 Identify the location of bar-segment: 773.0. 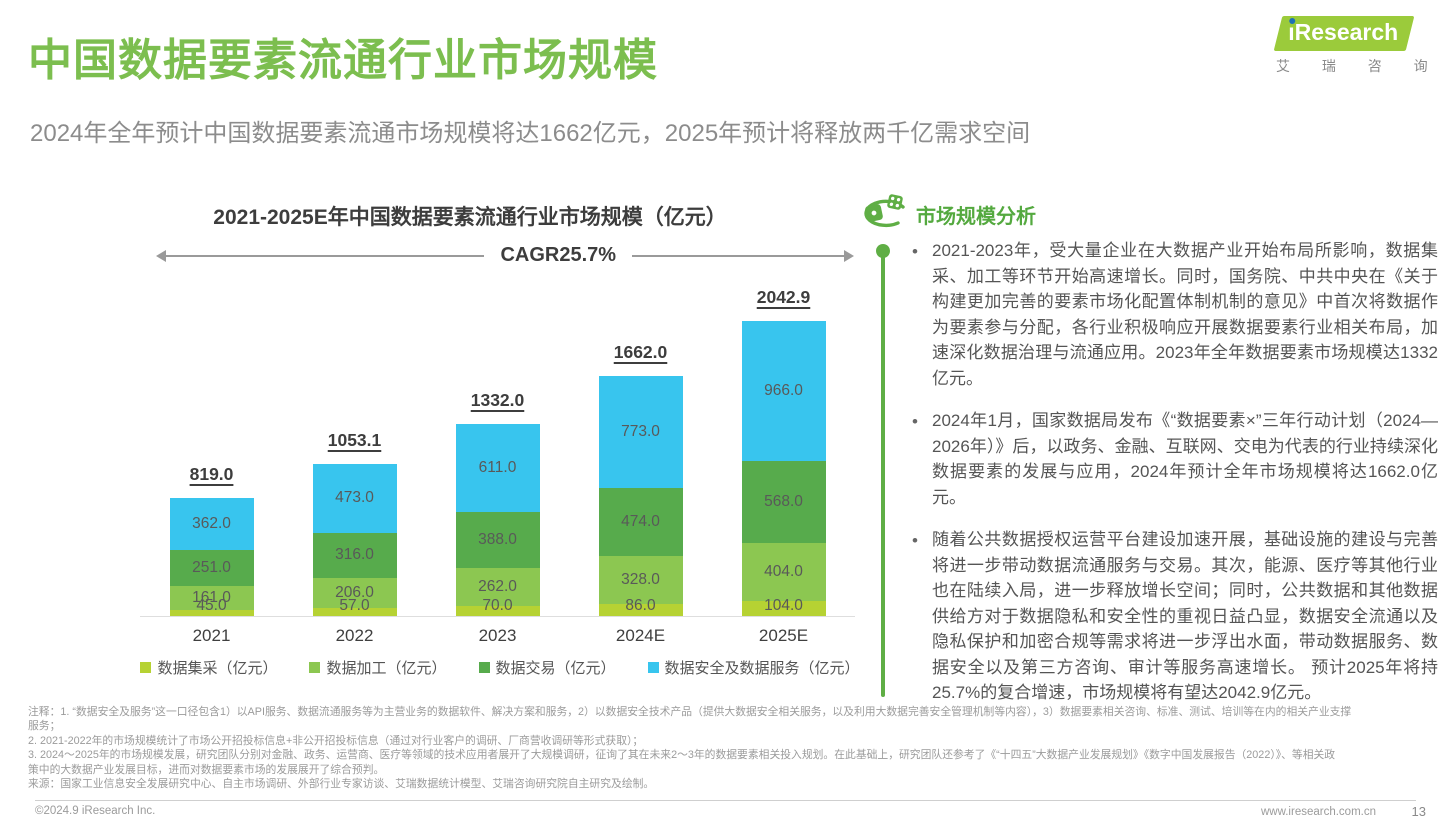
(640, 432).